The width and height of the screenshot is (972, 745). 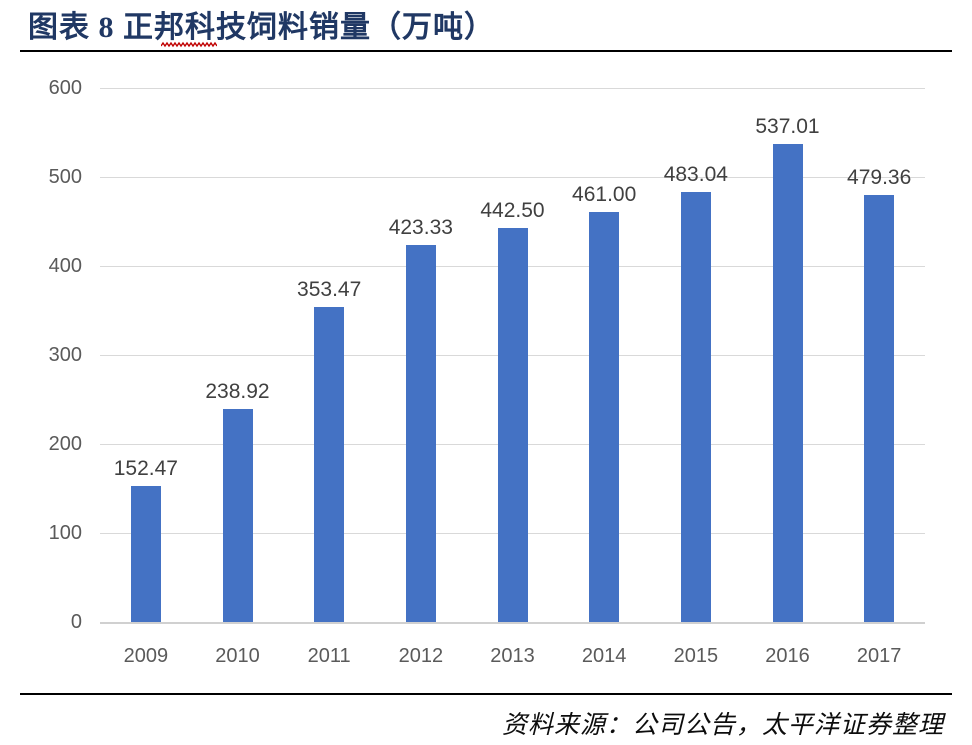 What do you see at coordinates (486, 722) in the screenshot?
I see `chart-footer: 资料来源：公司公告，太平洋证券整理` at bounding box center [486, 722].